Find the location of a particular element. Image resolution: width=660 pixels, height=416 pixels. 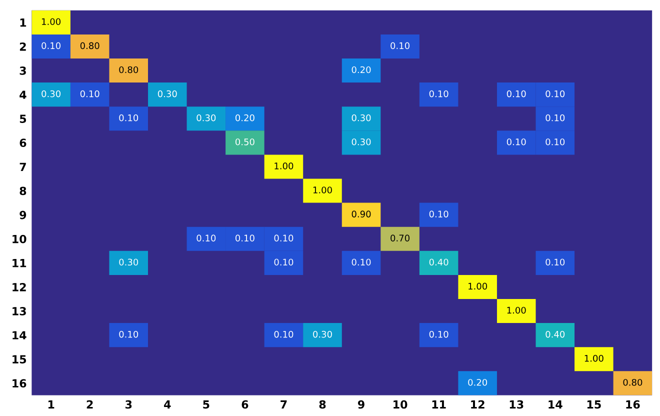

y-tick-label: 10 is located at coordinates (19, 239).